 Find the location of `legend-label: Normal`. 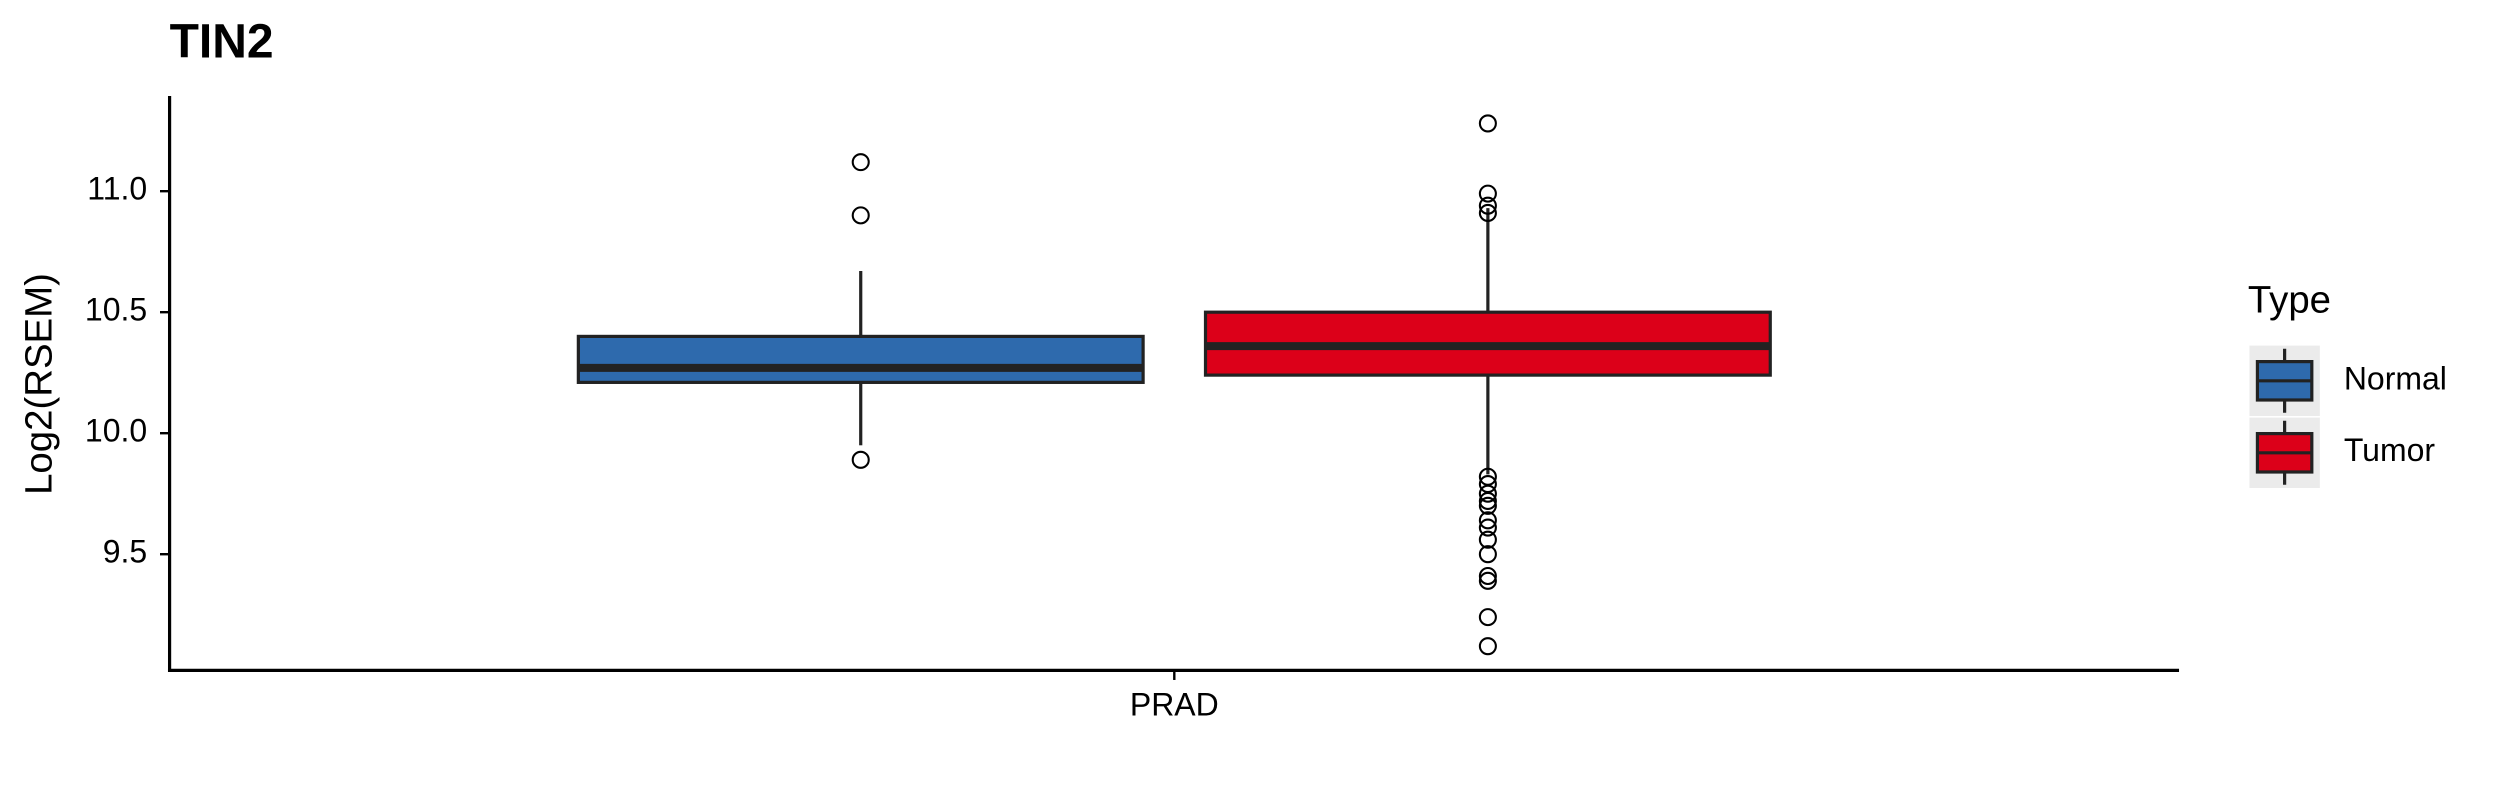

legend-label: Normal is located at coordinates (2395, 378).